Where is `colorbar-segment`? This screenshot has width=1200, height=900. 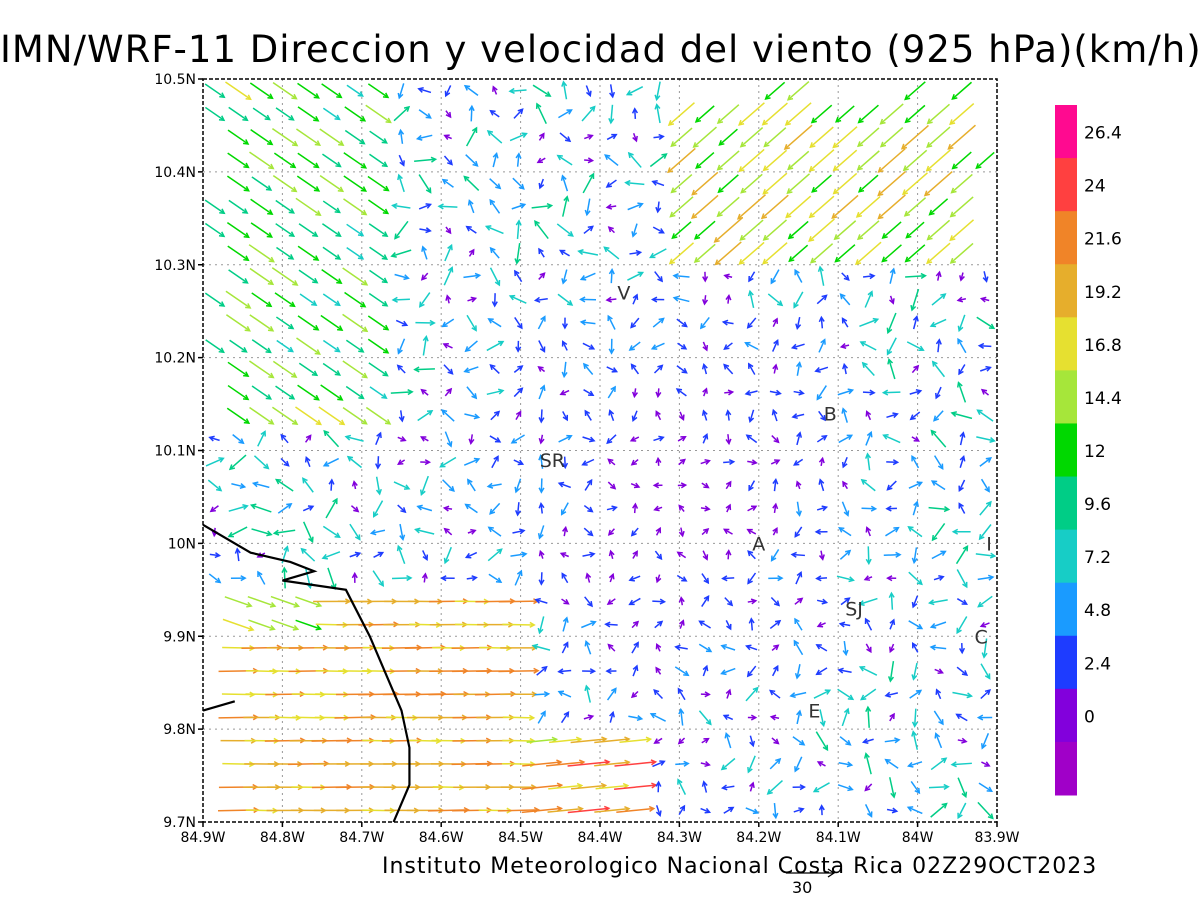 colorbar-segment is located at coordinates (1066, 609).